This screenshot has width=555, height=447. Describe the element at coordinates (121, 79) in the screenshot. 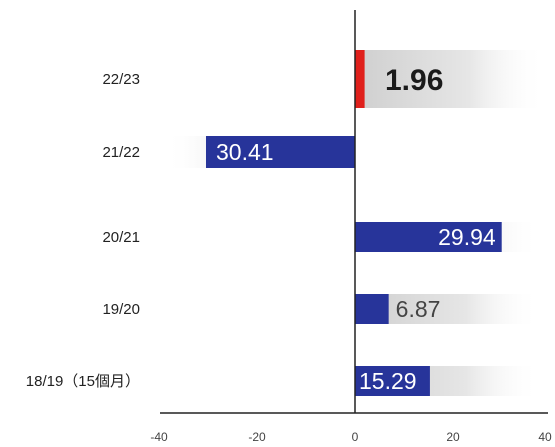

I see `category-label: 22/23` at that location.